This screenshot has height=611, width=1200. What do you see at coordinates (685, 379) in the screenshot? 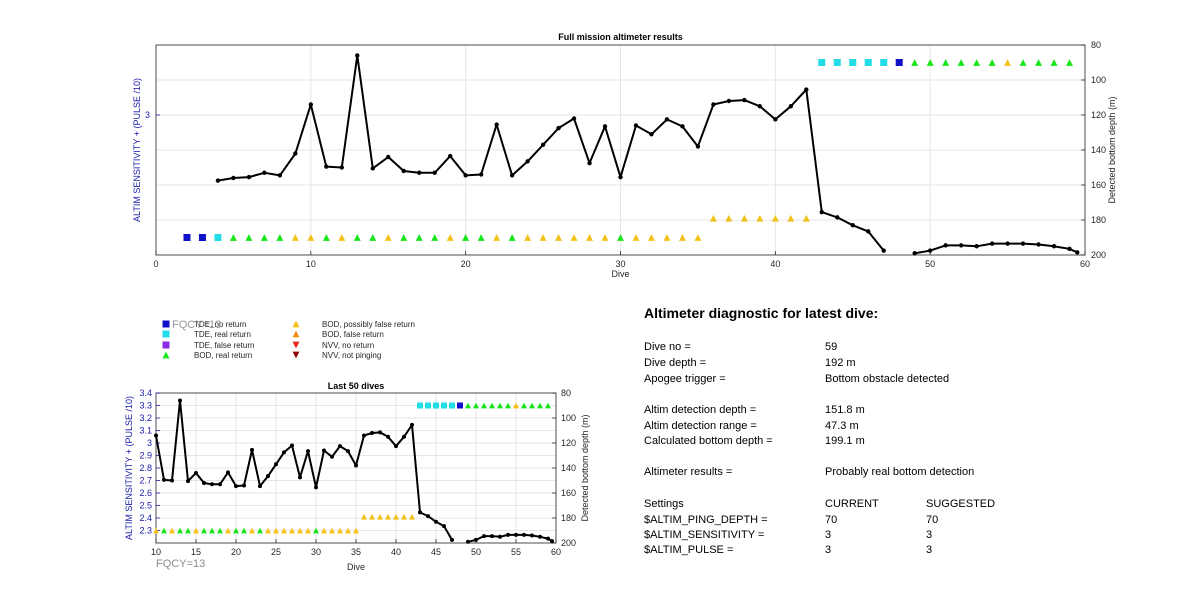
I see `apogee-label: Apogee trigger =` at bounding box center [685, 379].